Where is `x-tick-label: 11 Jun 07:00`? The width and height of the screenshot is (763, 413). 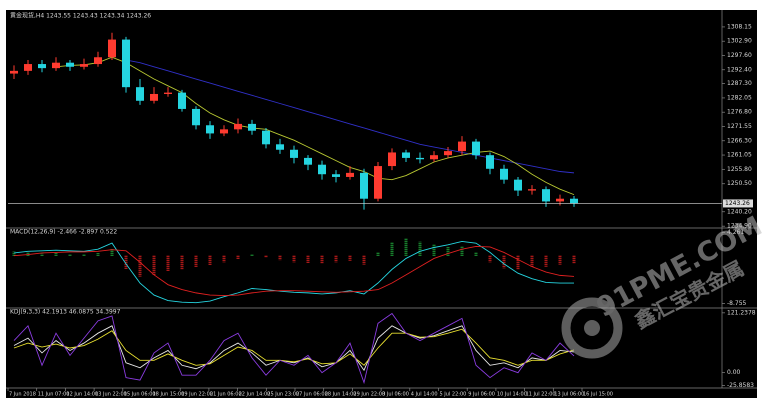 x-tick-label: 11 Jun 07:00 is located at coordinates (54, 395).